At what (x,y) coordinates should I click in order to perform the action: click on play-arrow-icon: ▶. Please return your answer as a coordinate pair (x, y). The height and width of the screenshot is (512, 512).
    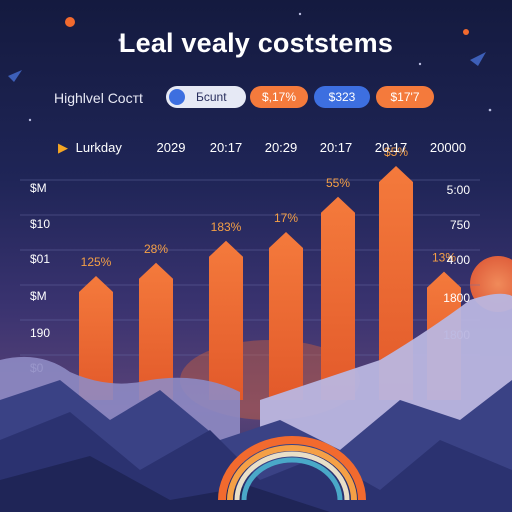
    Looking at the image, I should click on (63, 147).